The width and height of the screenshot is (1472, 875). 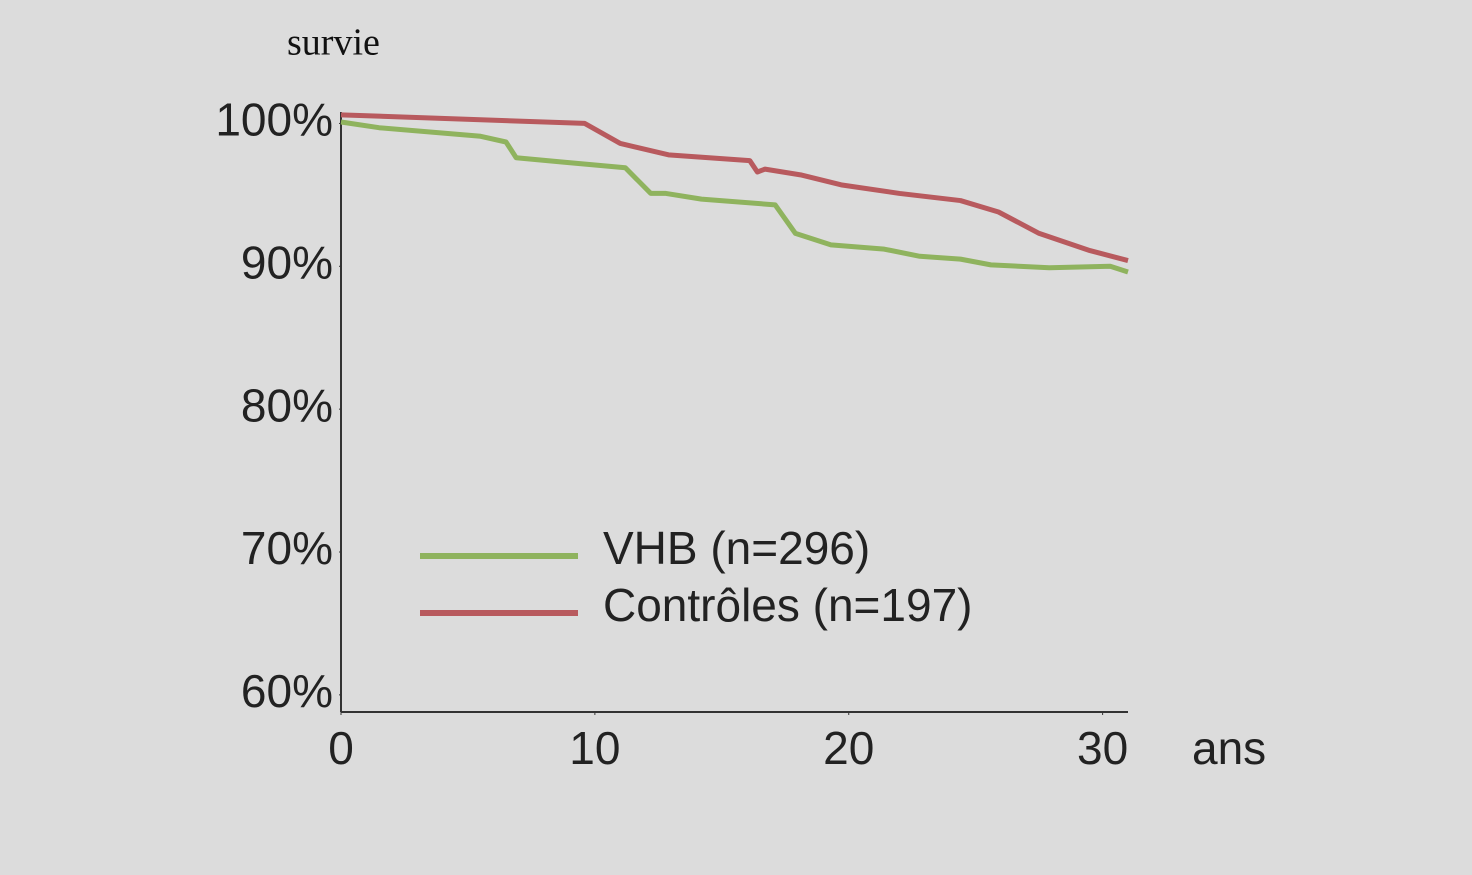 I want to click on x-tick-label: 0, so click(x=341, y=748).